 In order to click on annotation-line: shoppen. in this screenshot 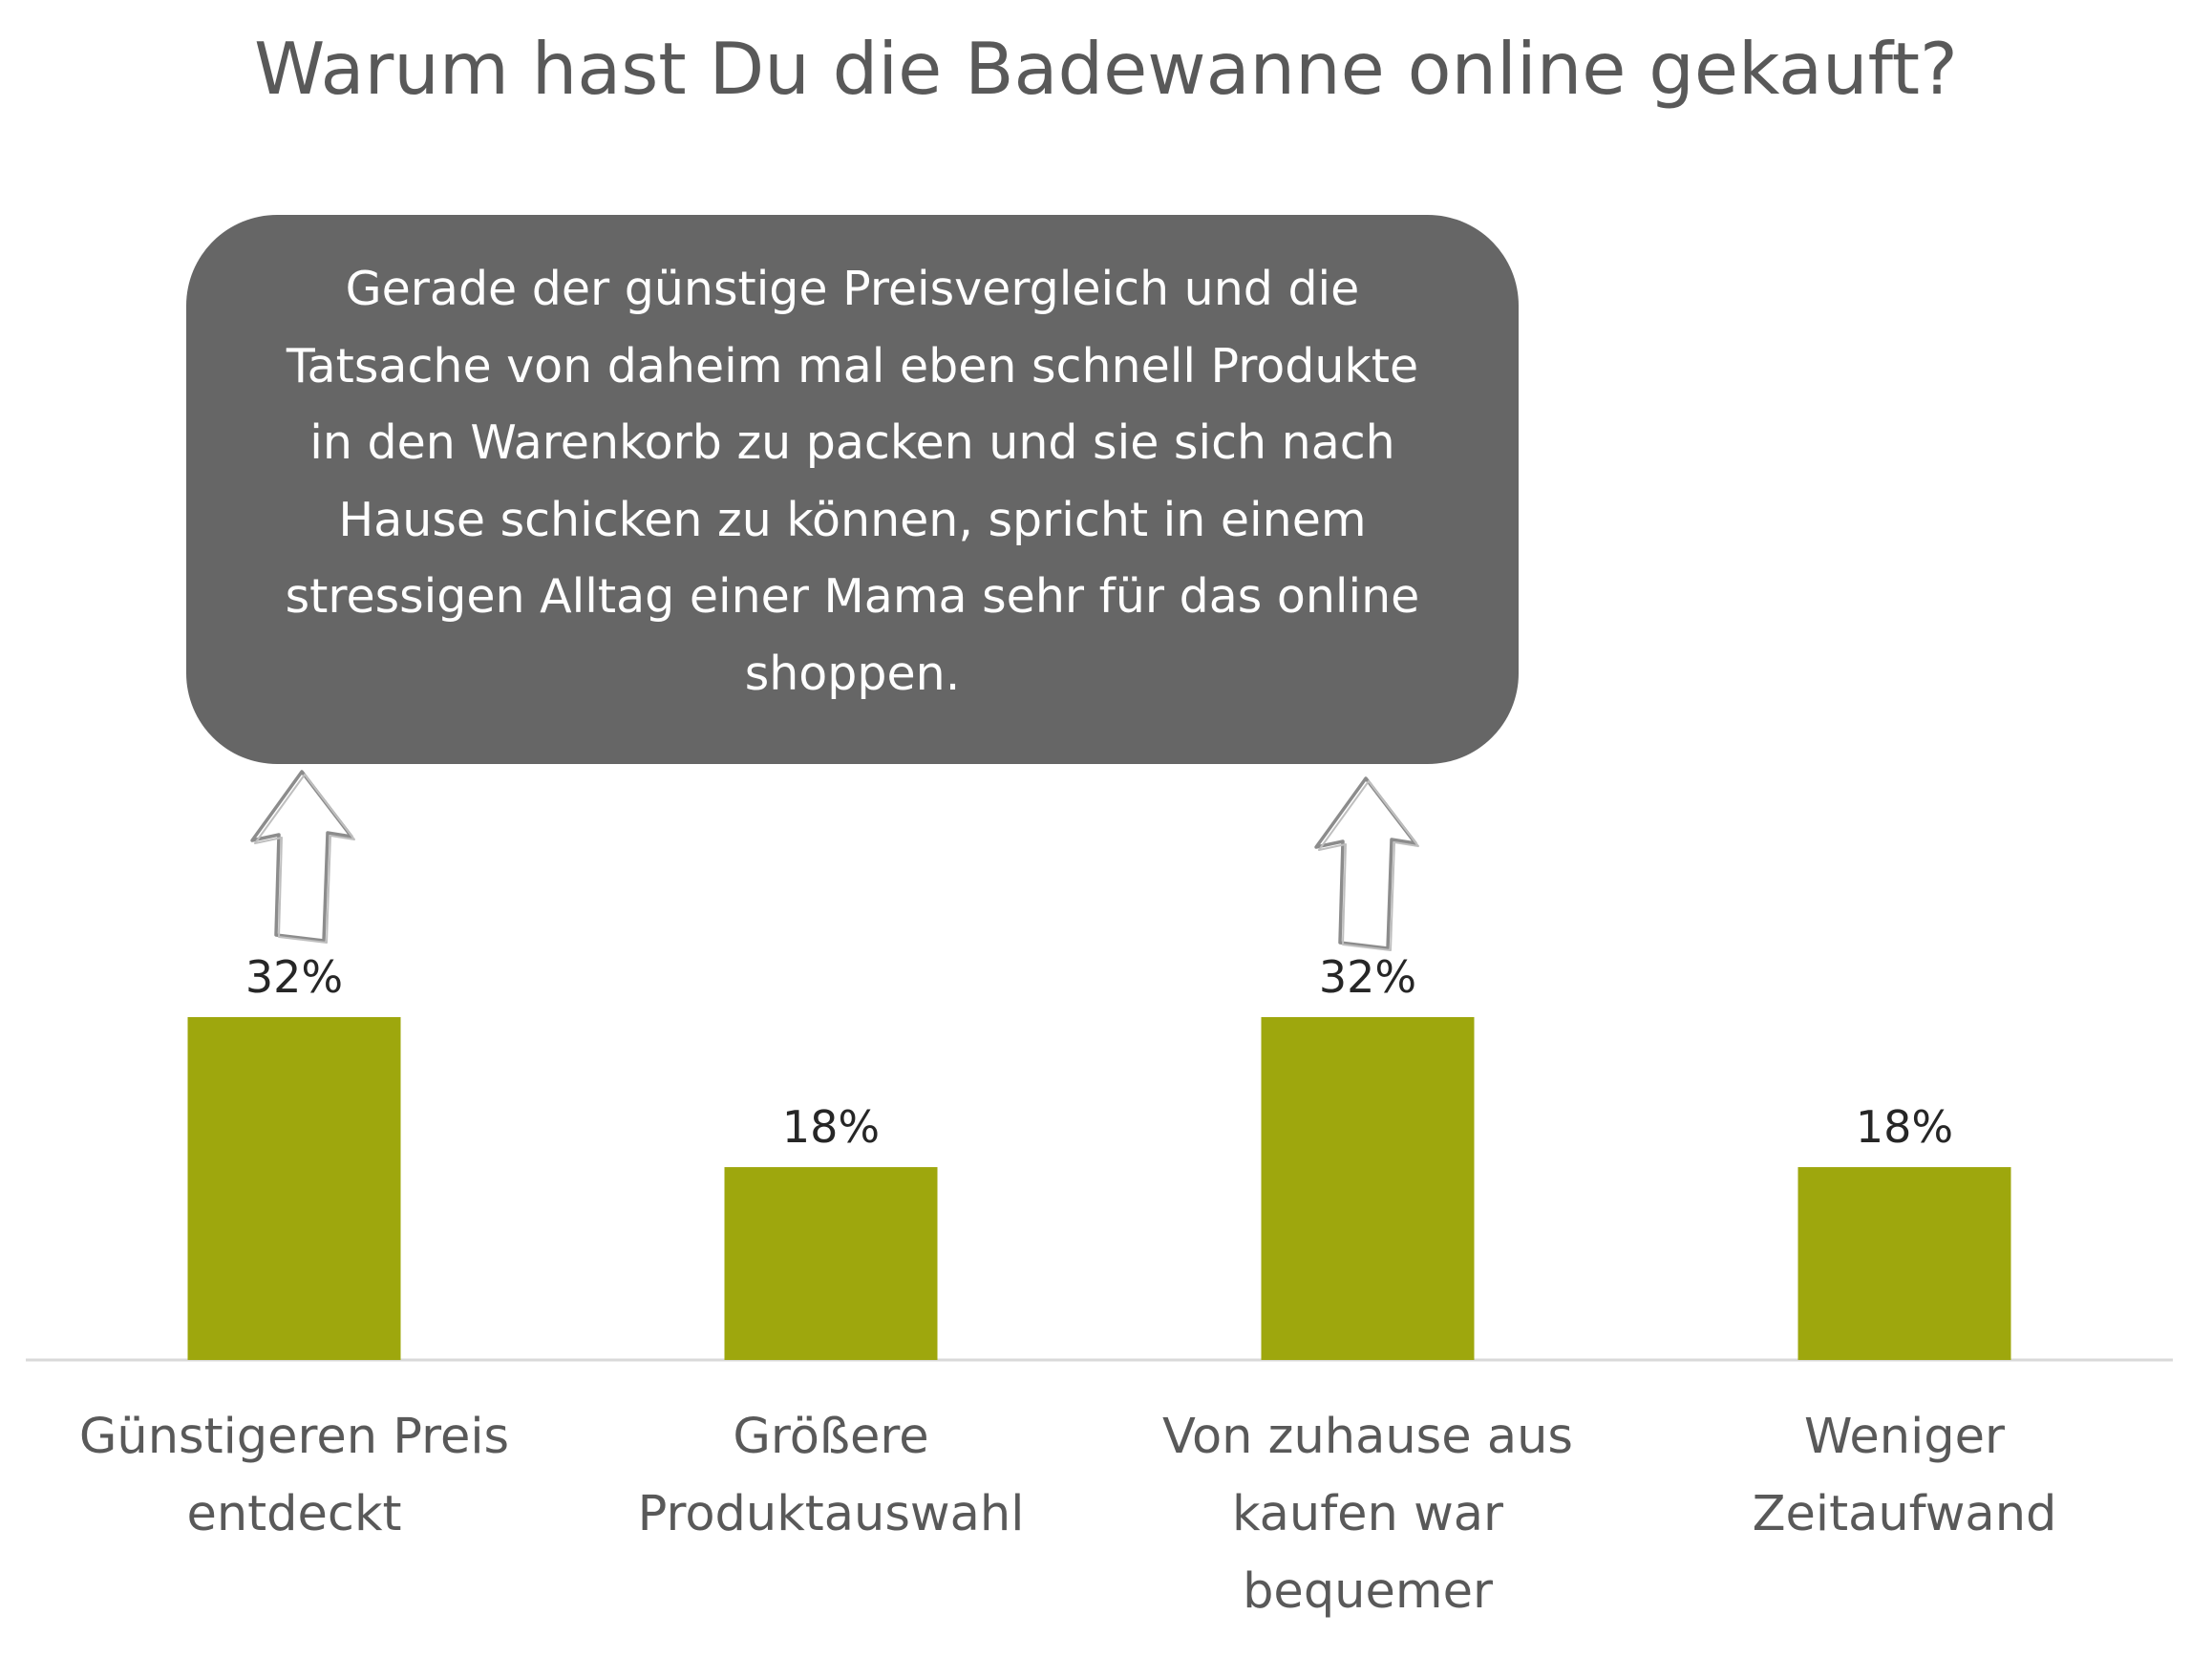, I will do `click(852, 673)`.